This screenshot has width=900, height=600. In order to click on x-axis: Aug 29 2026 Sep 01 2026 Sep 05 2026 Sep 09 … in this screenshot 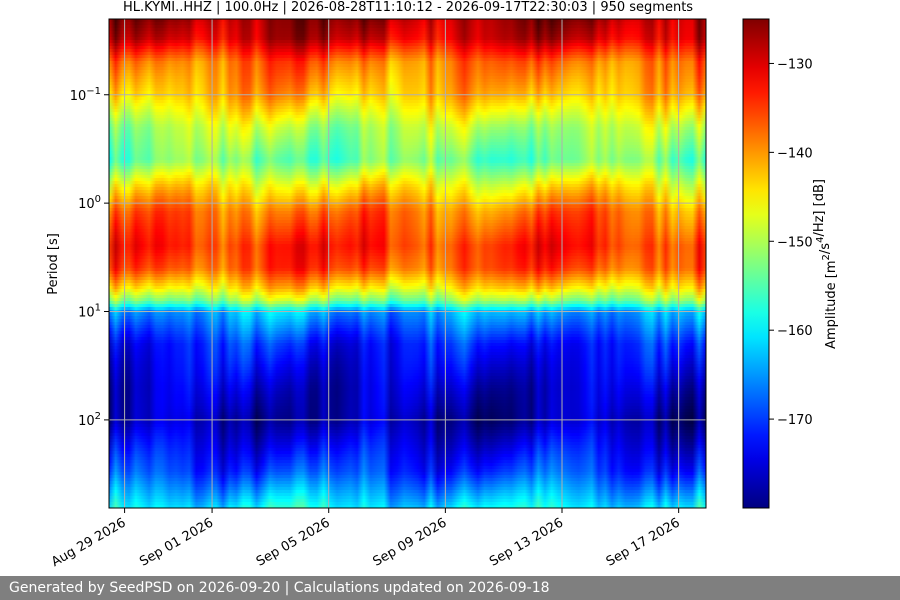, I will do `click(366, 539)`.